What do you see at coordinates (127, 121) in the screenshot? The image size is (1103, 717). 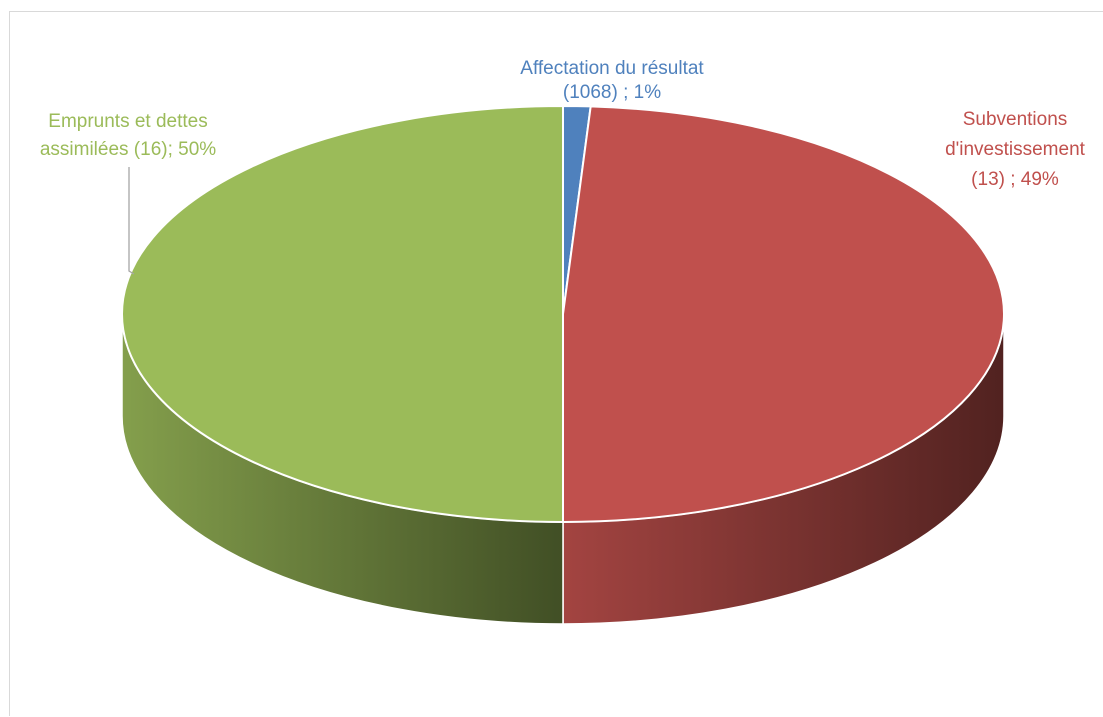 I see `slice-label-3-line-1: Emprunts et dettes` at bounding box center [127, 121].